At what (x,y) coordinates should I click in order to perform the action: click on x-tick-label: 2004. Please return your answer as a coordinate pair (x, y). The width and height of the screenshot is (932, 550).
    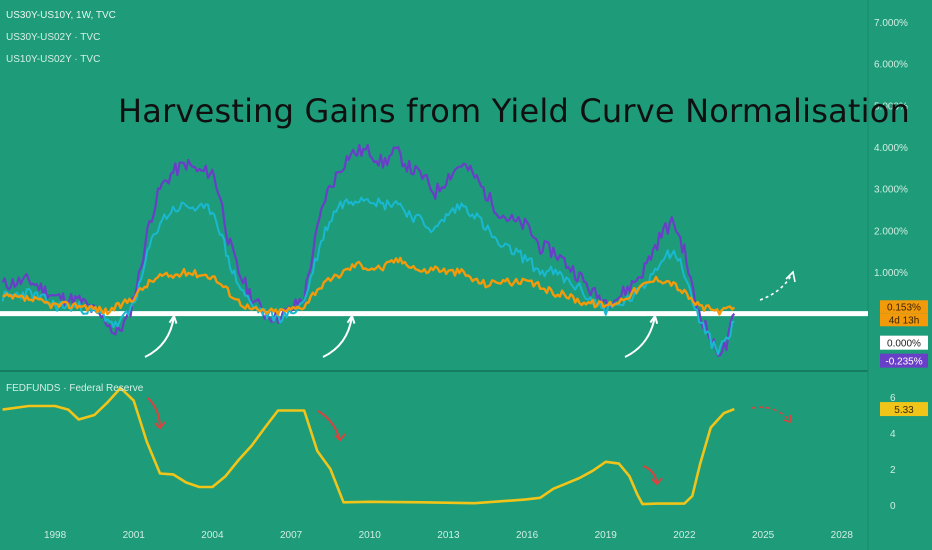
    Looking at the image, I should click on (212, 535).